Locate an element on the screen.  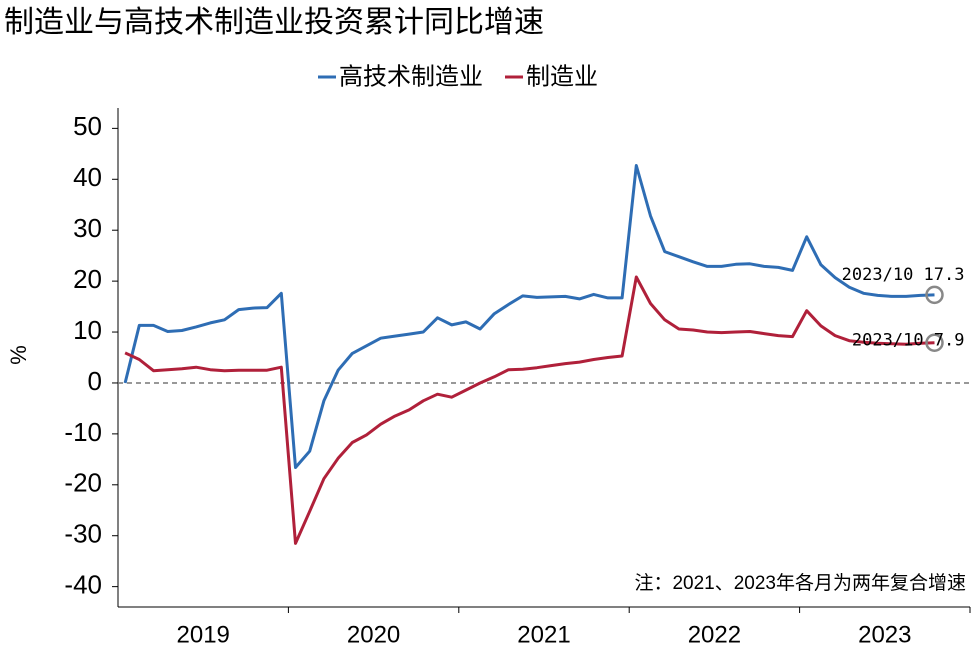
y-tick-label: 40 is located at coordinates (87, 177).